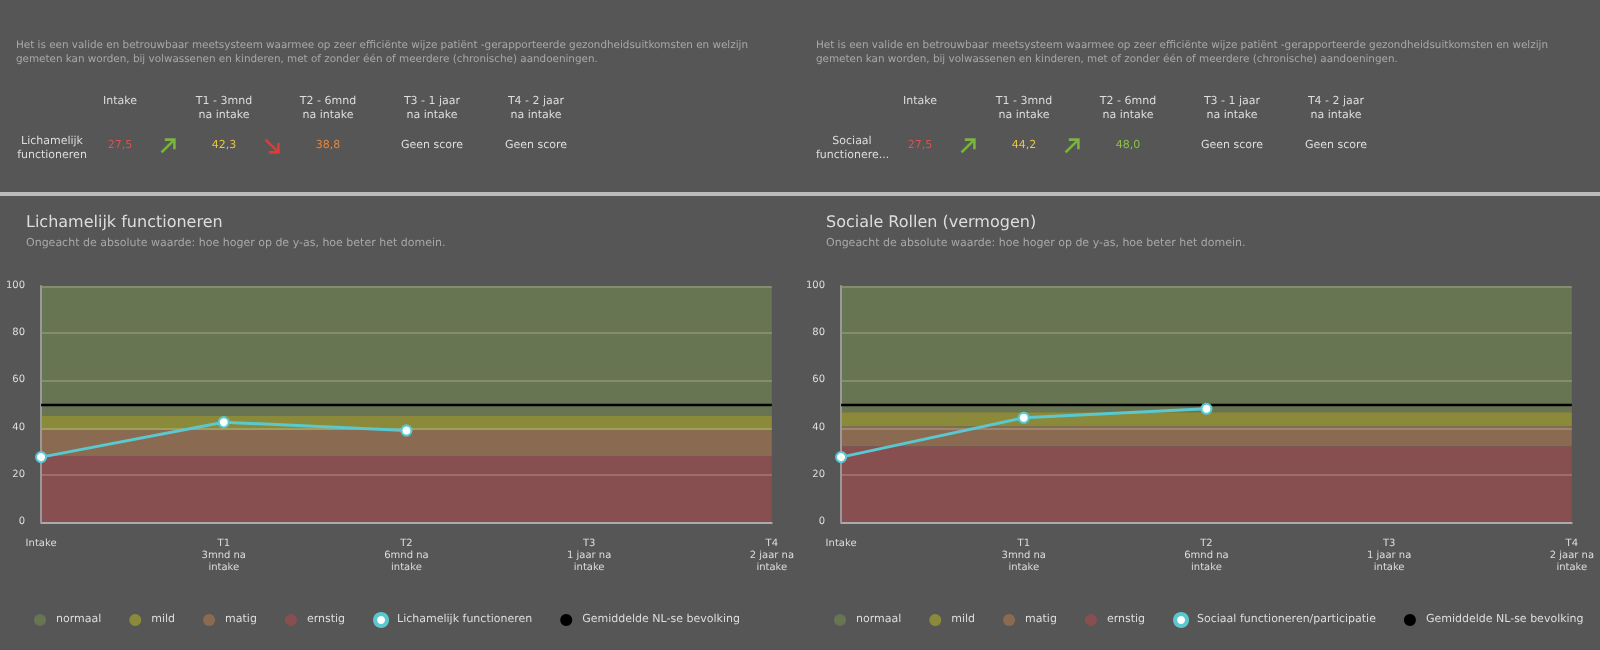  I want to click on chart-title: Lichamelijk functioneren, so click(124, 222).